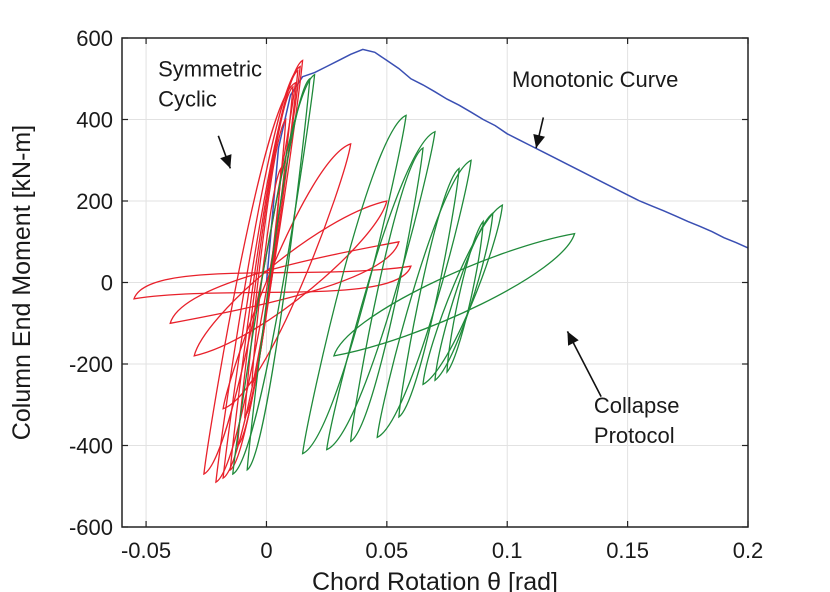 The width and height of the screenshot is (830, 592). I want to click on annotation-text: Monotonic Curve, so click(595, 79).